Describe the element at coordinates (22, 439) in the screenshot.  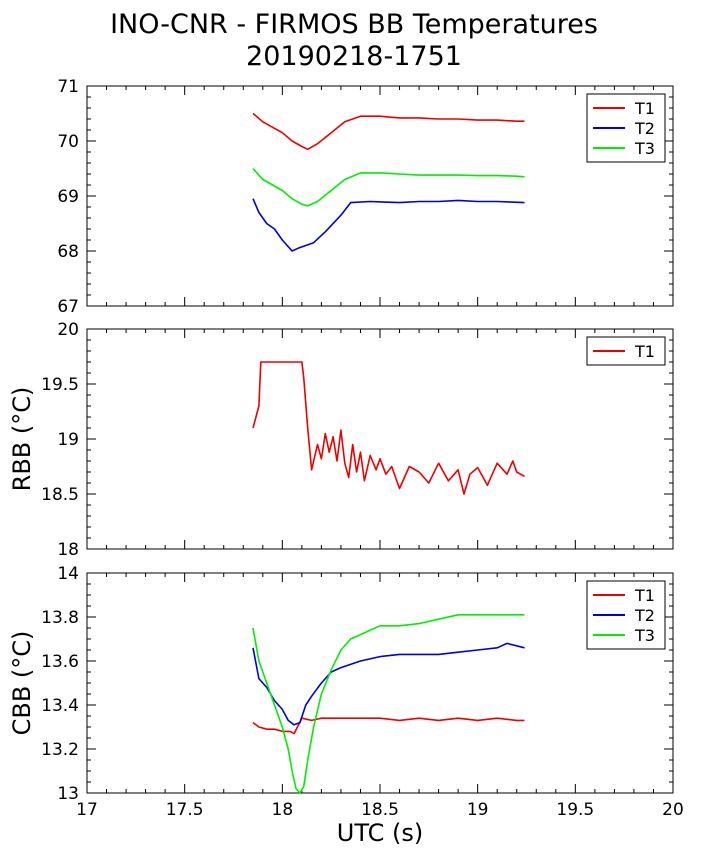
I see `y-axis-label: RBB (°C)` at that location.